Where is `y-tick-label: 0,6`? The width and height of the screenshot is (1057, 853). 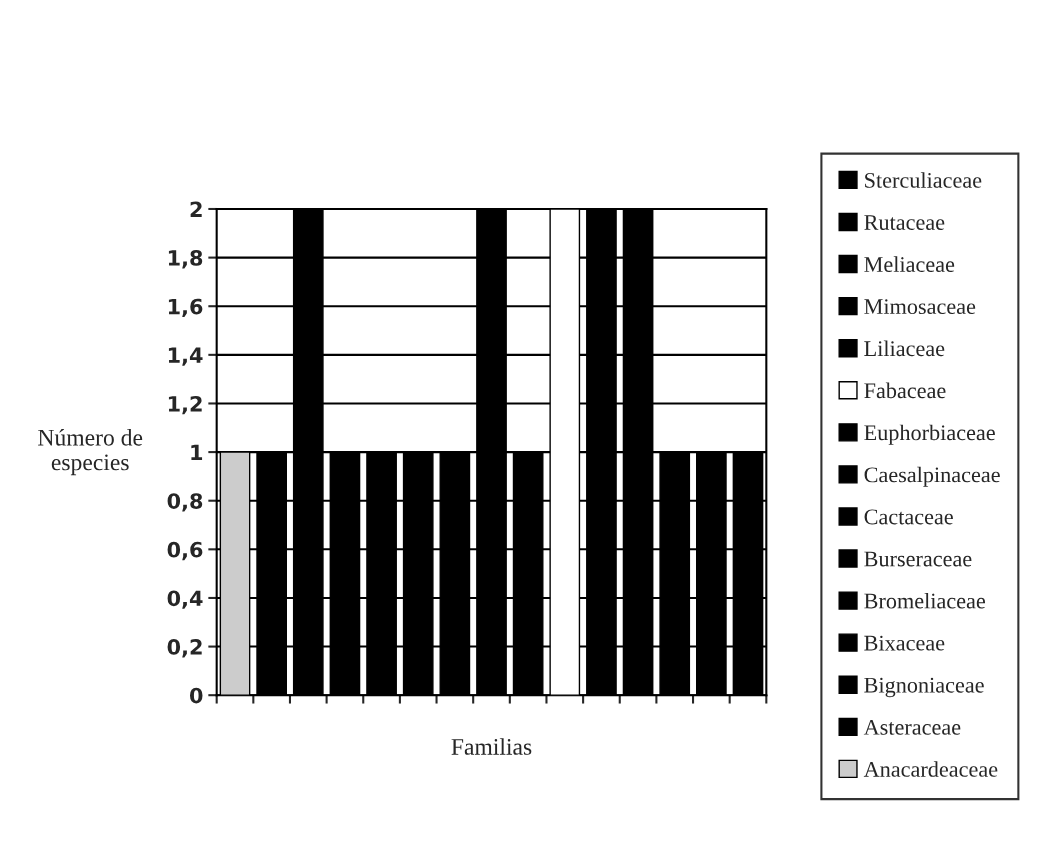 y-tick-label: 0,6 is located at coordinates (185, 551).